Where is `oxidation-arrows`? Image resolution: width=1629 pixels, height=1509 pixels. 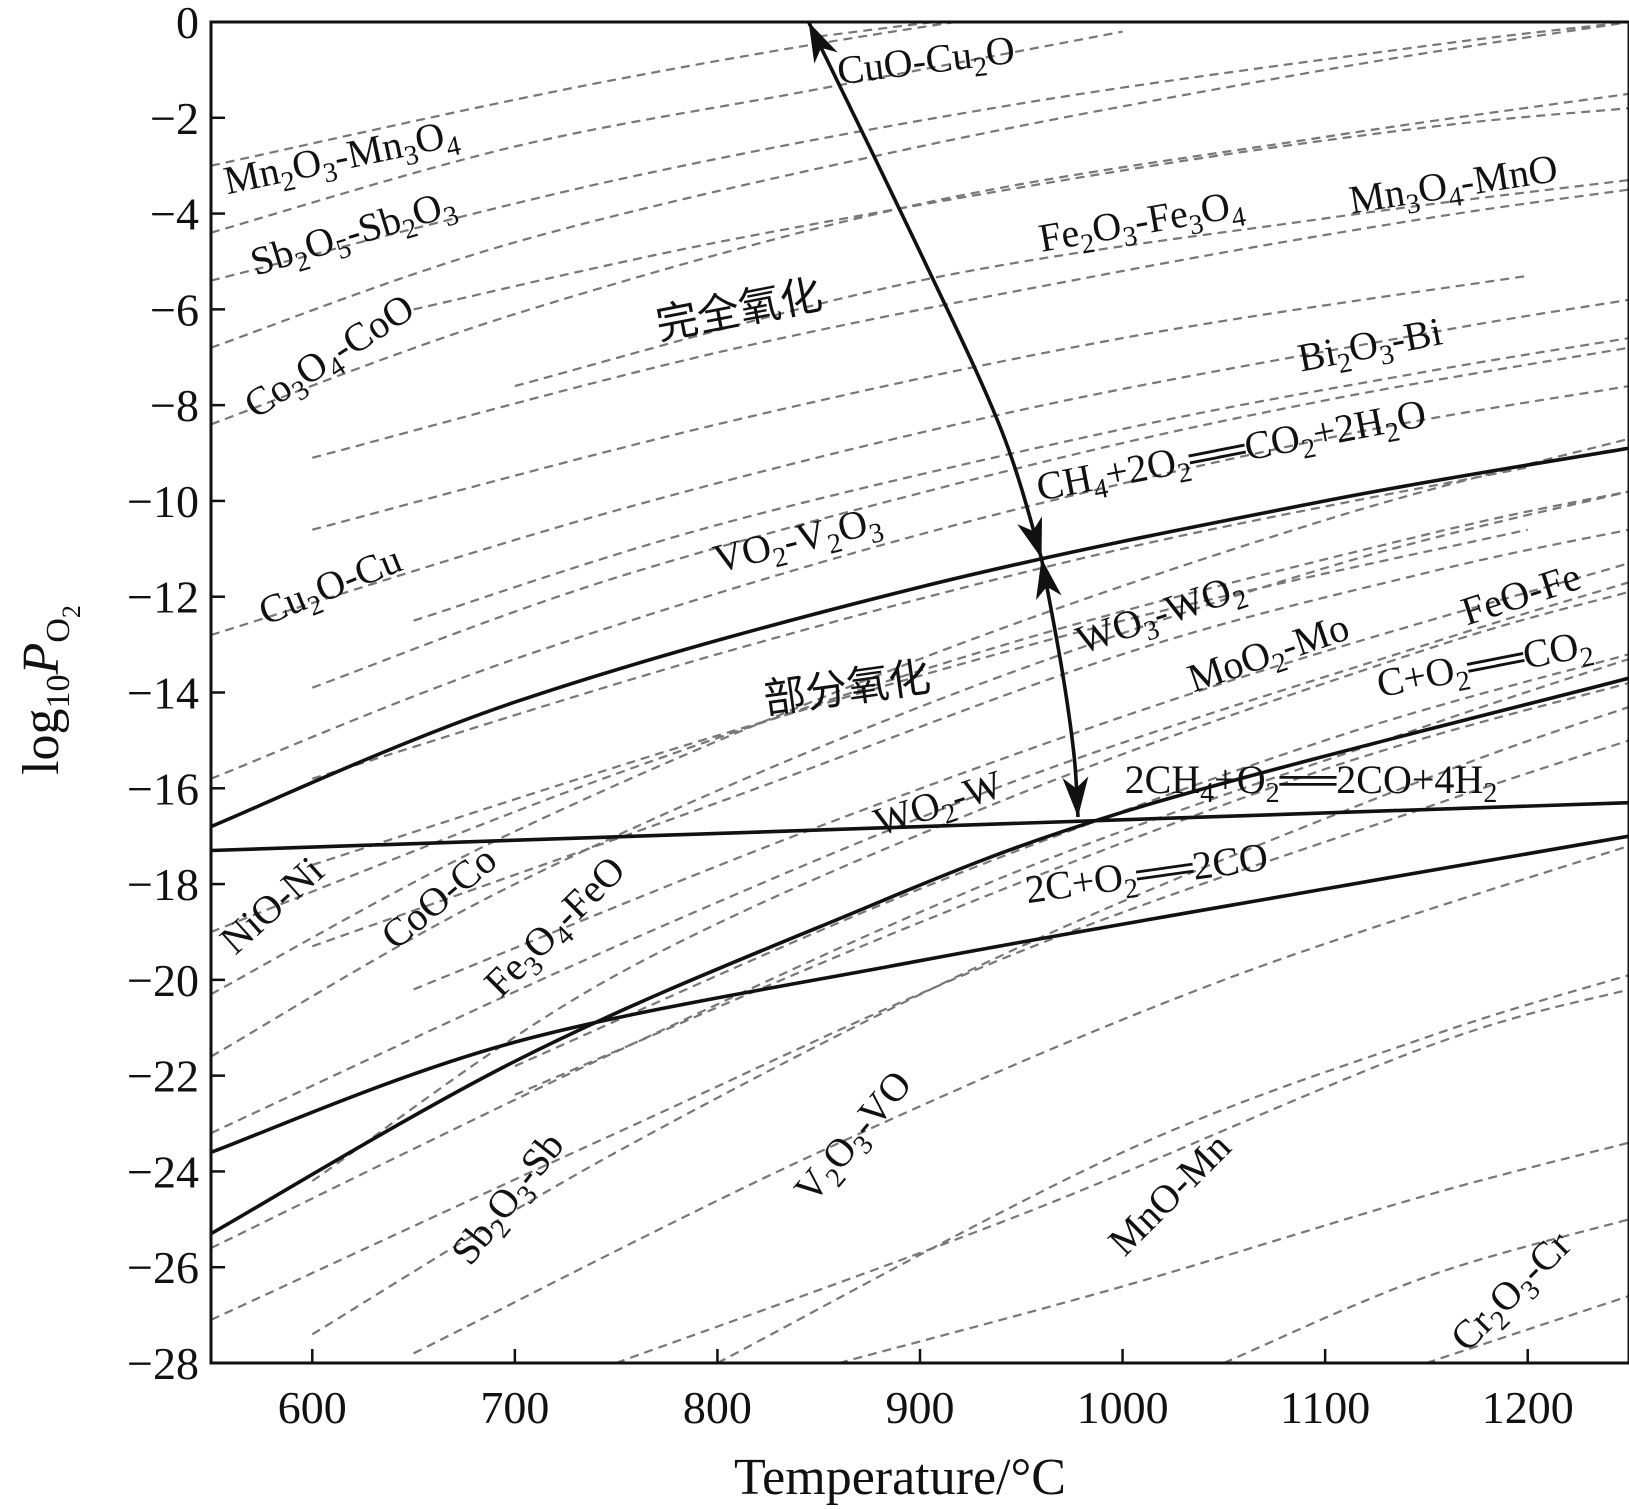
oxidation-arrows is located at coordinates (947, 419).